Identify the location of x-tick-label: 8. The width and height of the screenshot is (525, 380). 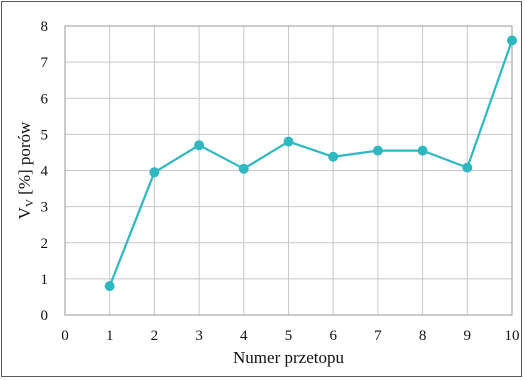
(423, 336).